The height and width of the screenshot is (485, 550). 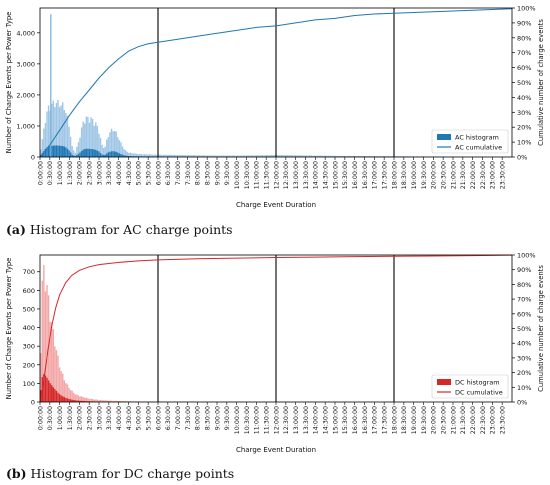 What do you see at coordinates (29, 309) in the screenshot?
I see `chart2-ytick-label: 500` at bounding box center [29, 309].